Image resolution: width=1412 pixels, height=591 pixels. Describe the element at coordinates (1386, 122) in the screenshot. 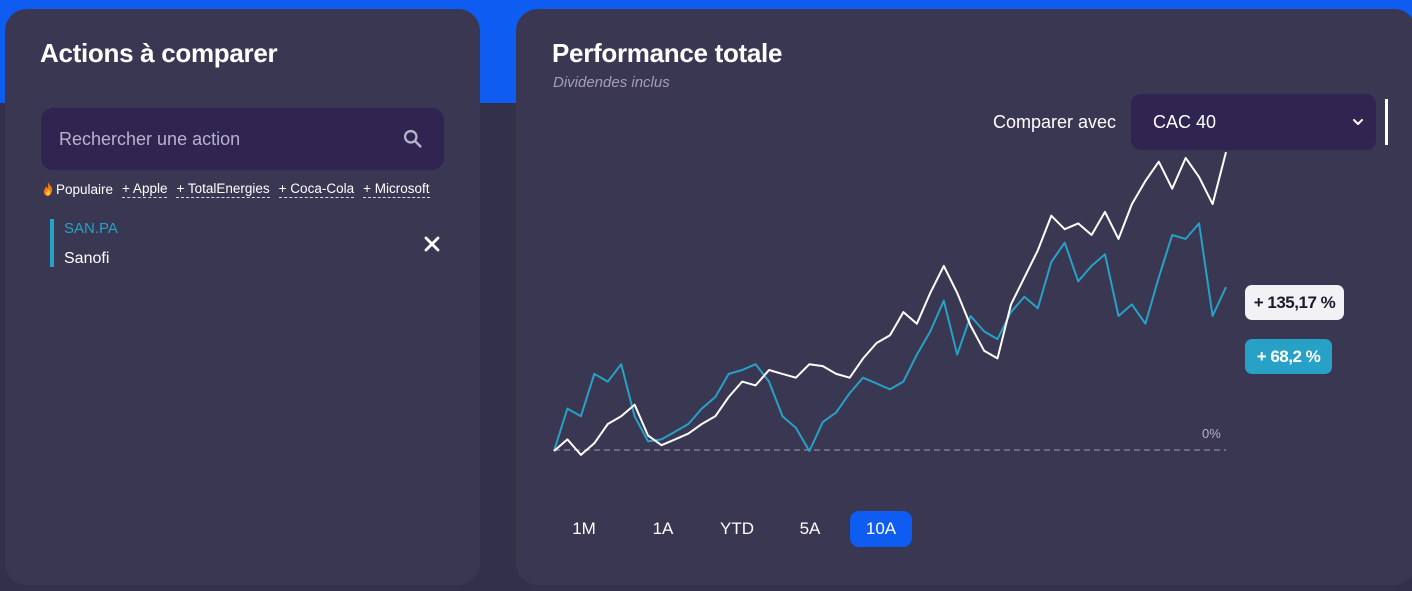

I see `scroll-indicator` at that location.